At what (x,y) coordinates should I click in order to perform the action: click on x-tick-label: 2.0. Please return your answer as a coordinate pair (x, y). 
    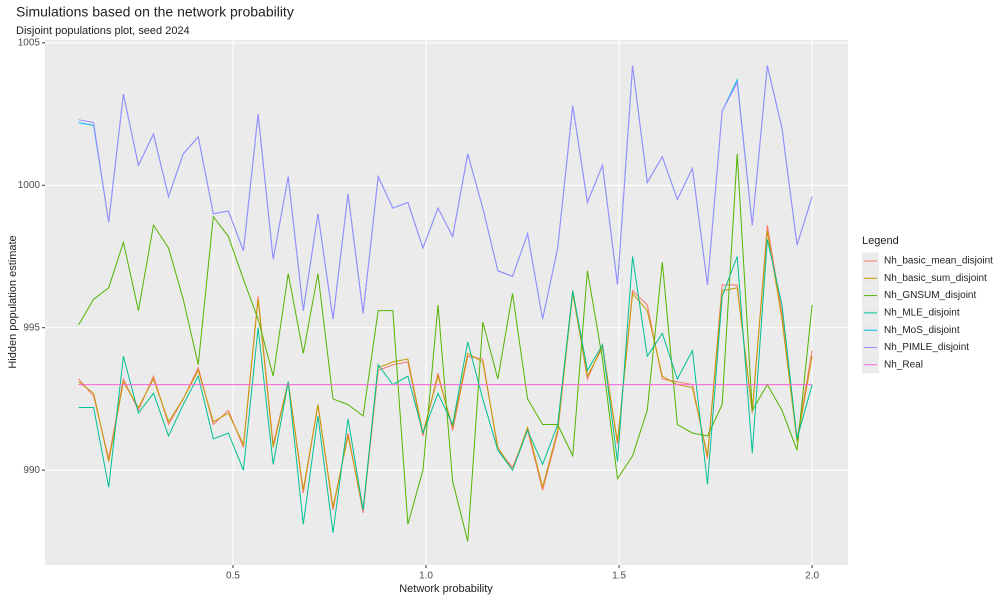
    Looking at the image, I should click on (812, 576).